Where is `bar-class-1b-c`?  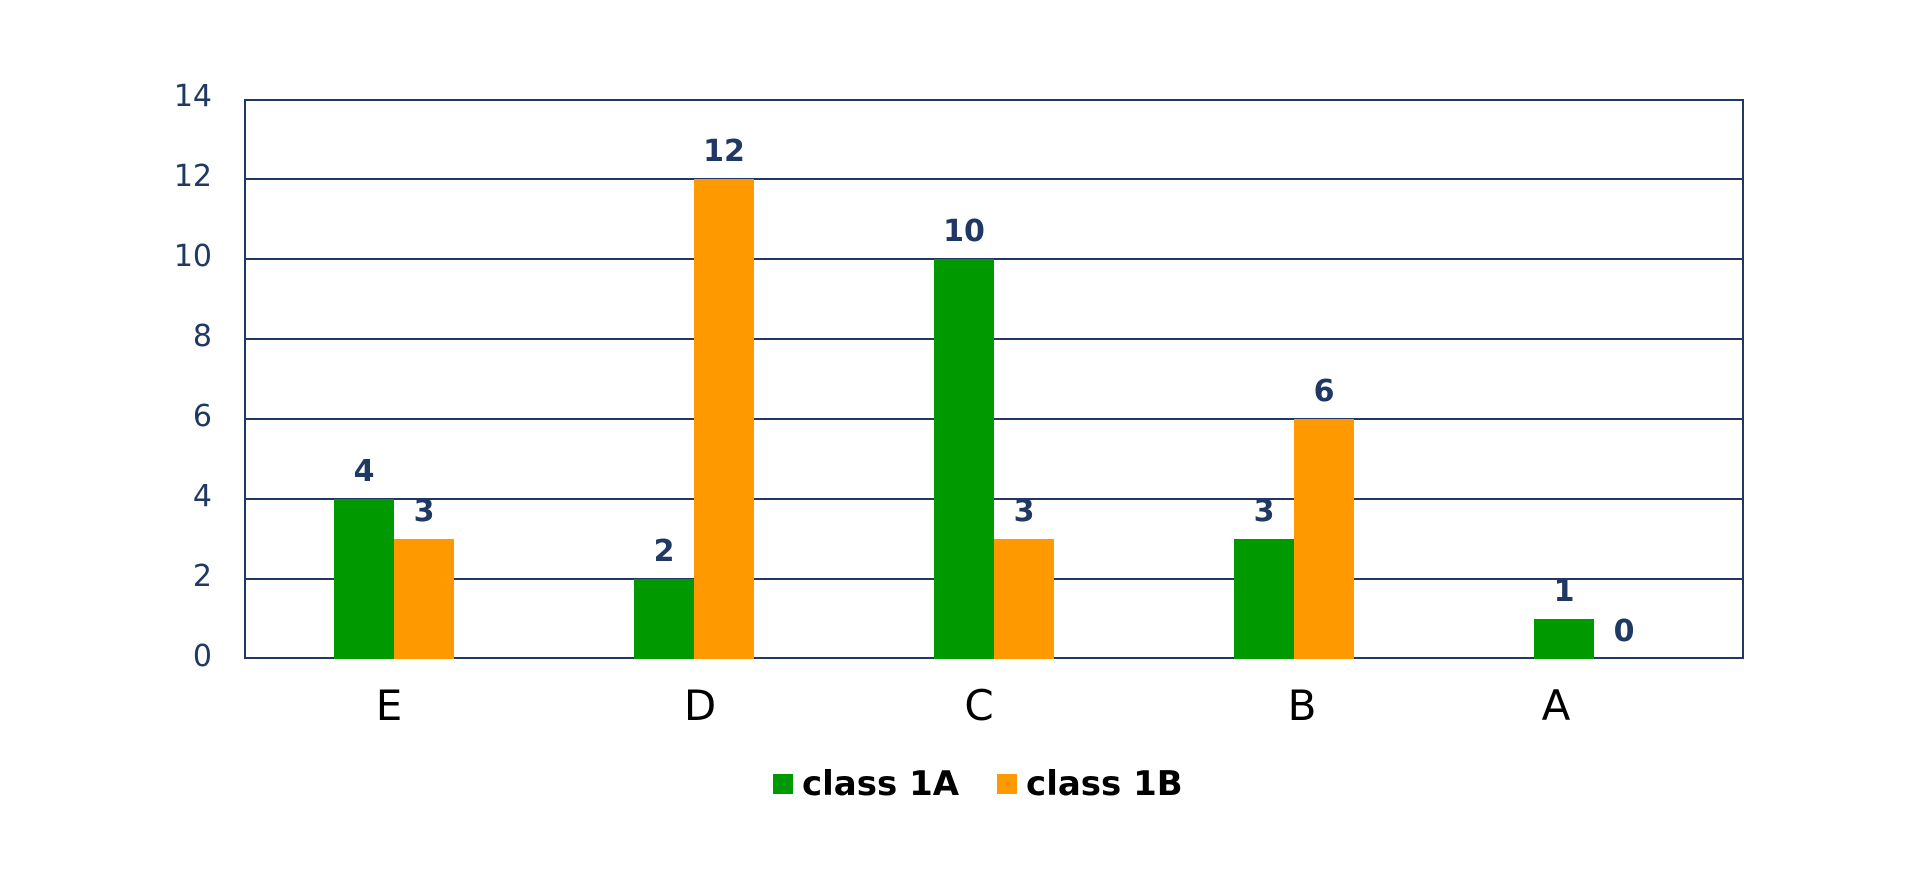
bar-class-1b-c is located at coordinates (1024, 599).